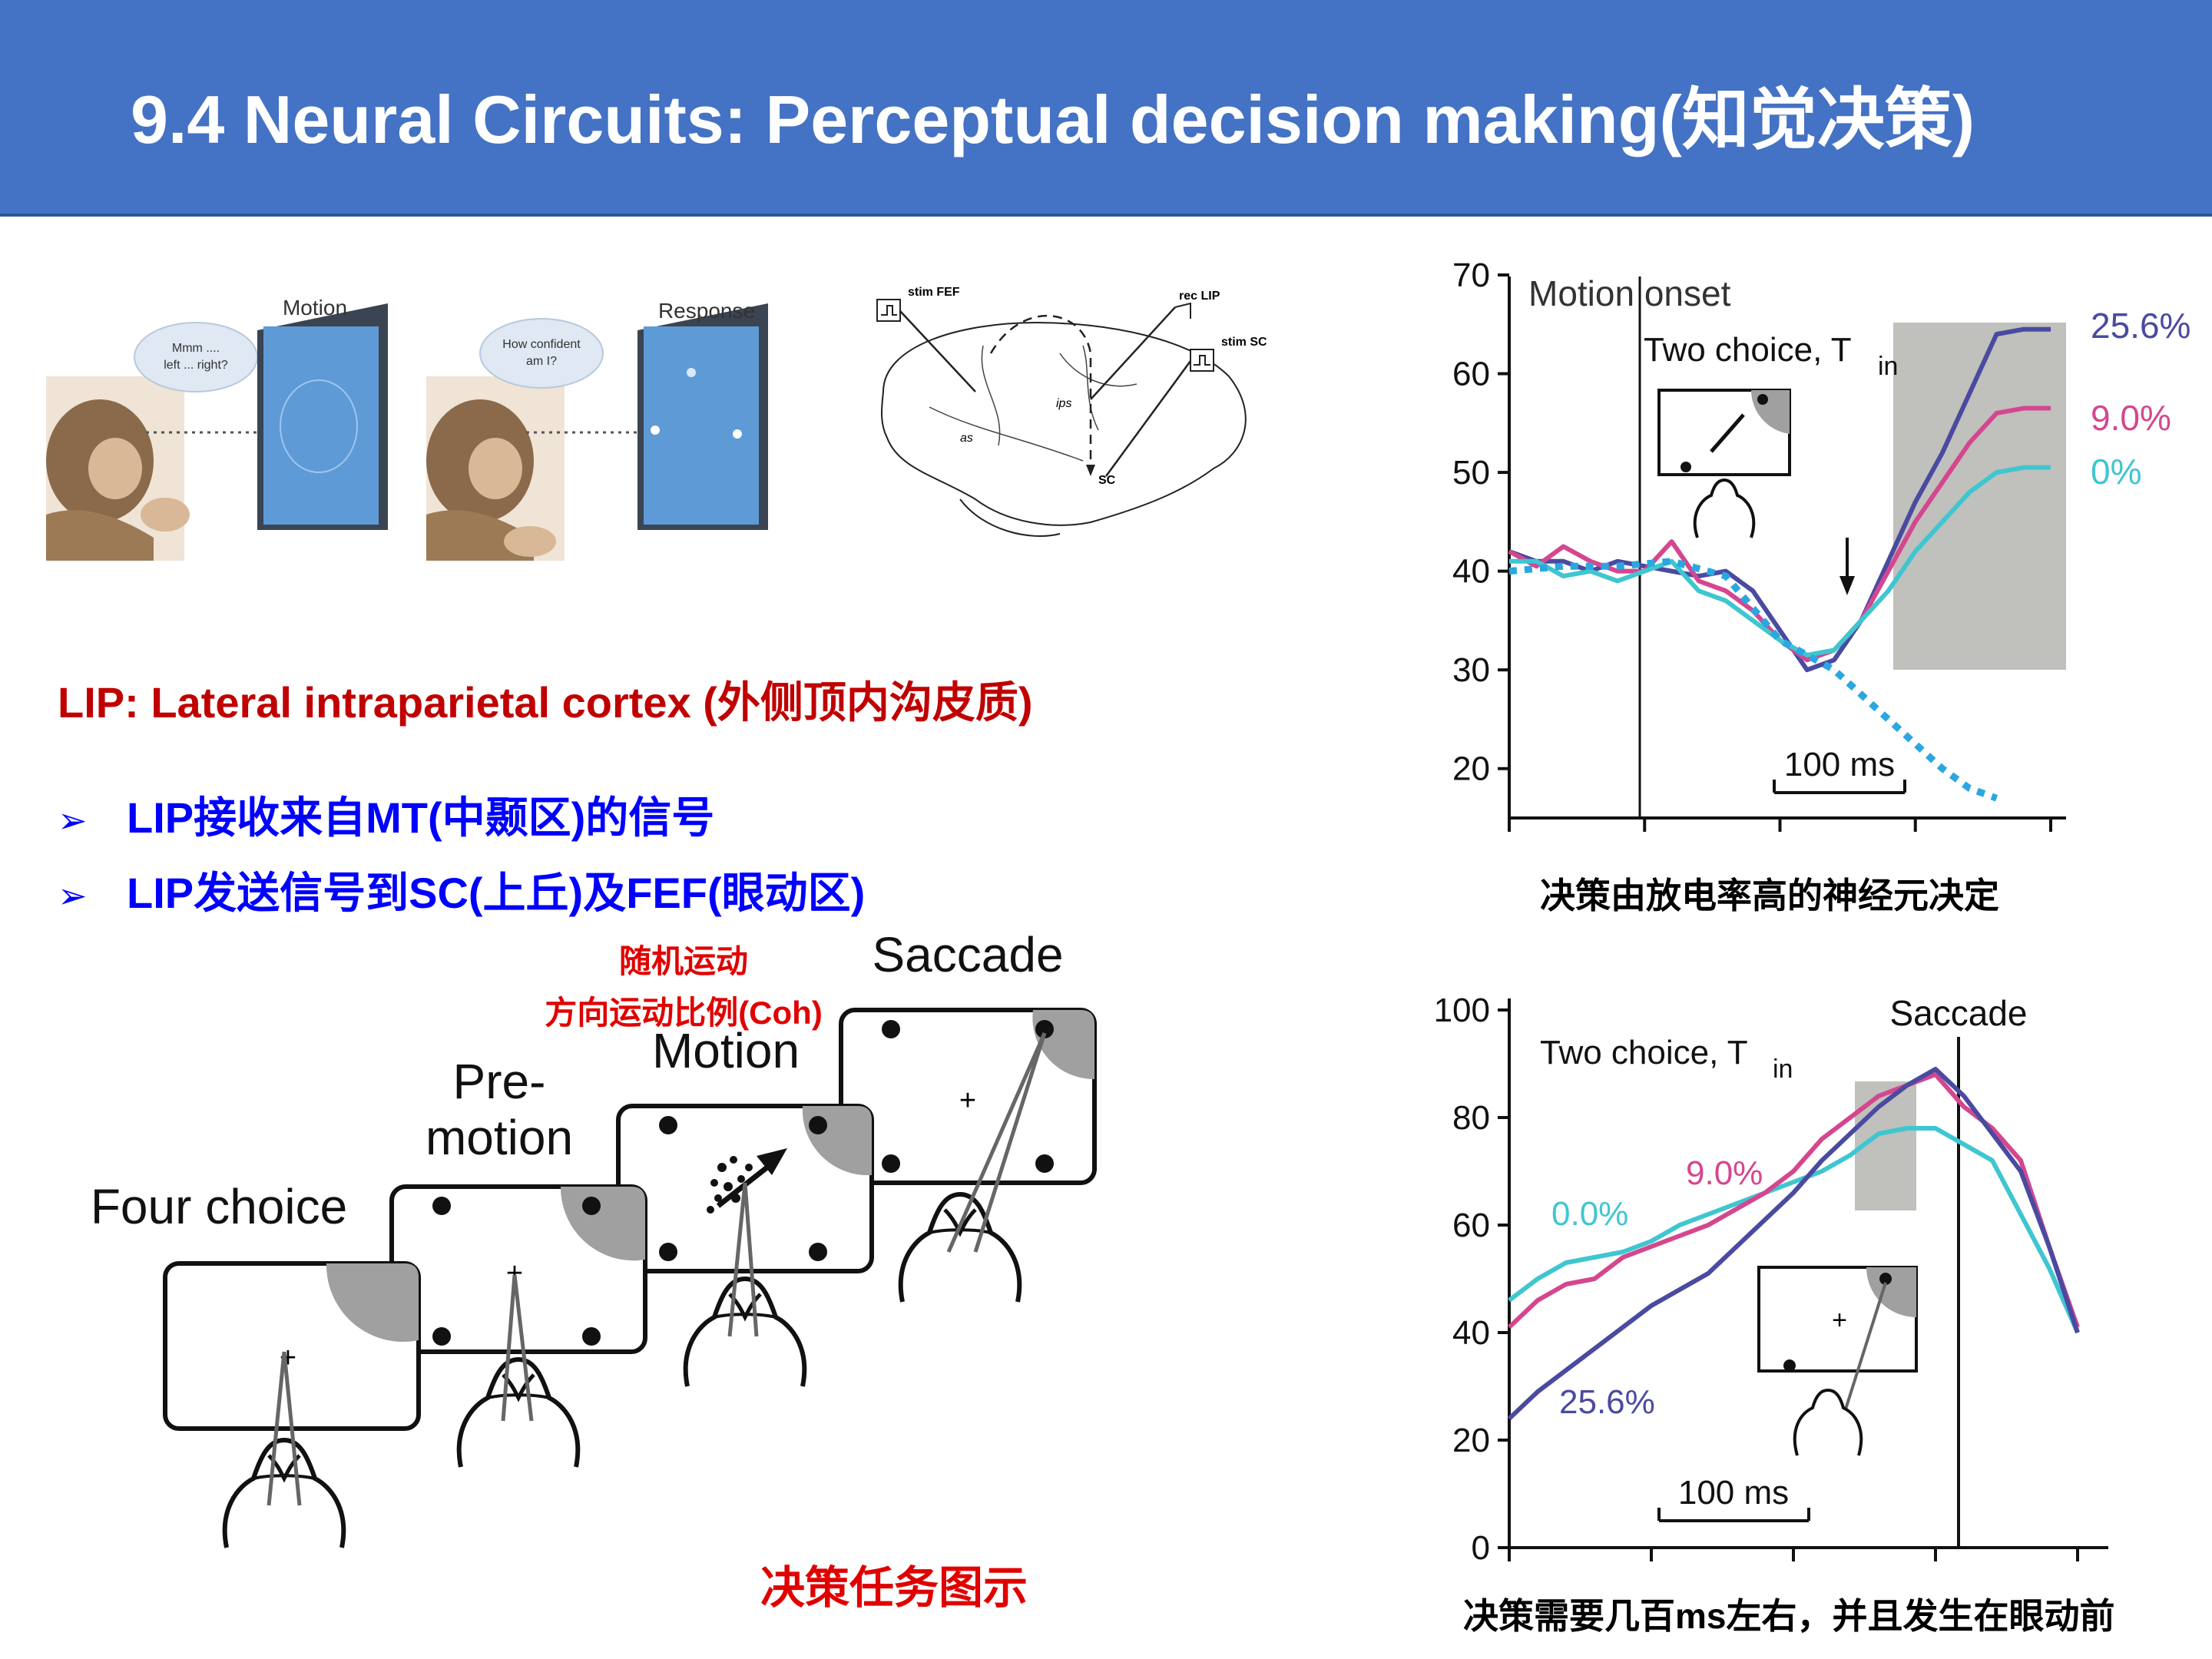 This screenshot has height=1659, width=2212. I want to click on series-line-dotted, so click(1753, 680).